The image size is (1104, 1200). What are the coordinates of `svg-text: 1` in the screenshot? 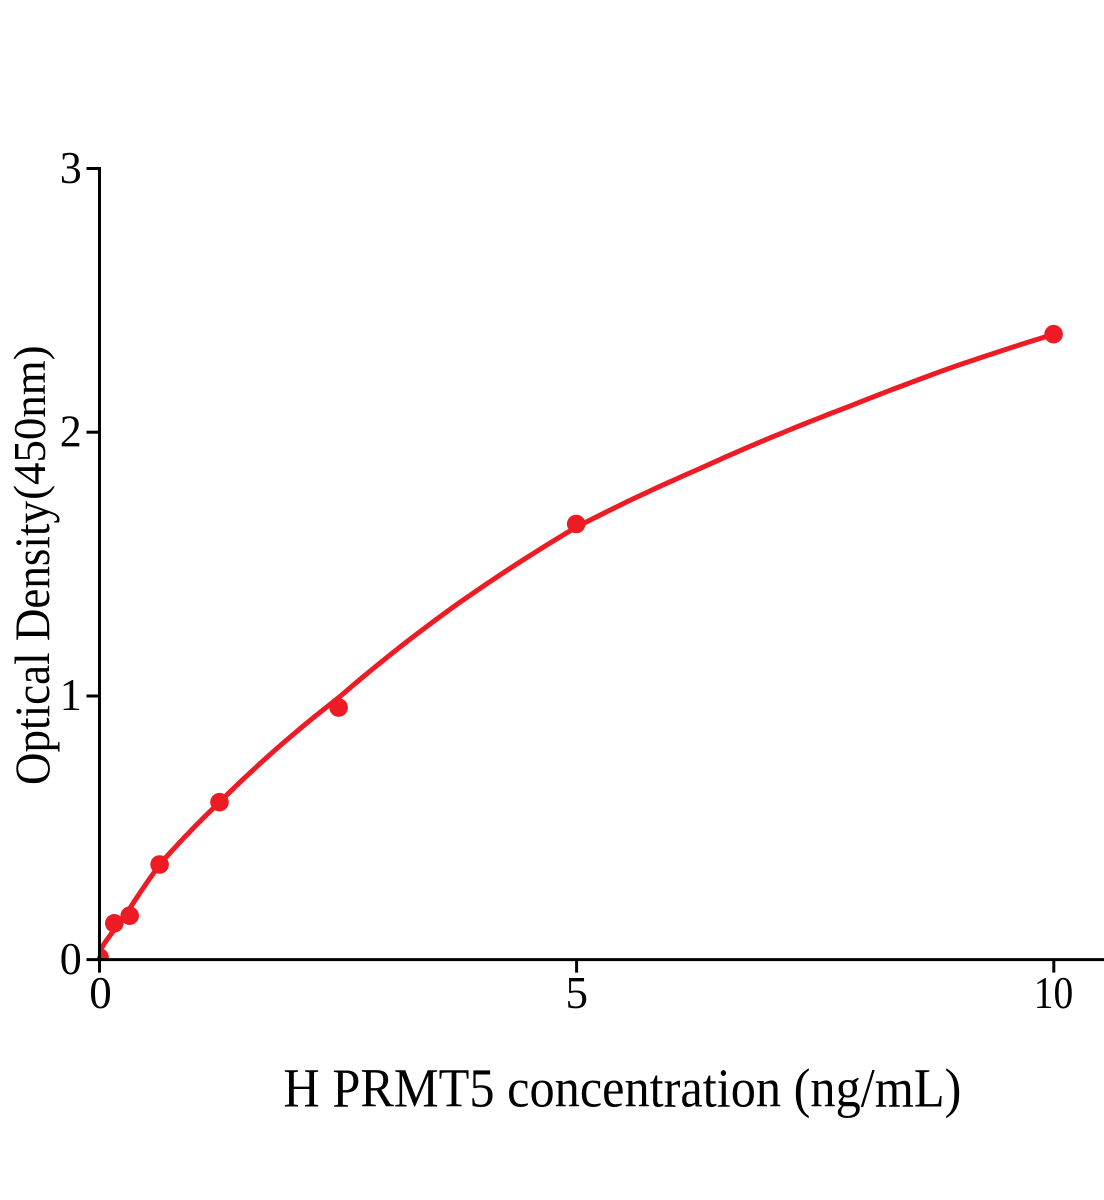 It's located at (71, 695).